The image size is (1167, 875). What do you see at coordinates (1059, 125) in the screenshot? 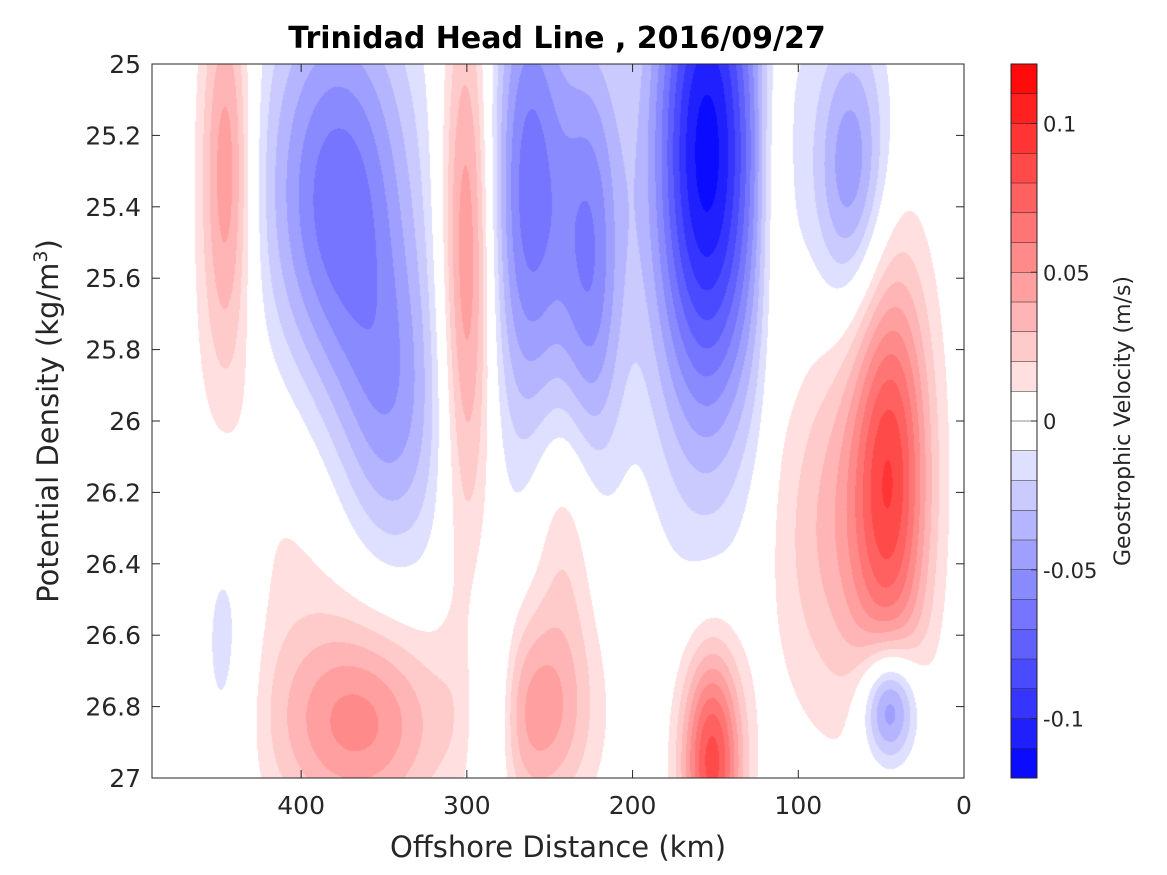
I see `colorbar-tick-label: 0.1` at bounding box center [1059, 125].